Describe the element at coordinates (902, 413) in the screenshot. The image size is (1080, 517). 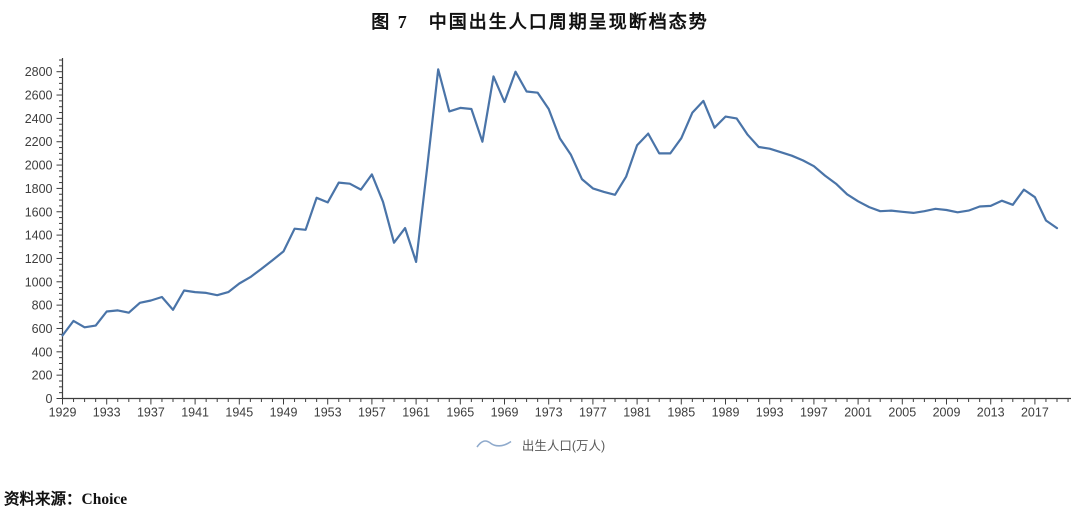
I see `x-axis-tick-label: 2005` at that location.